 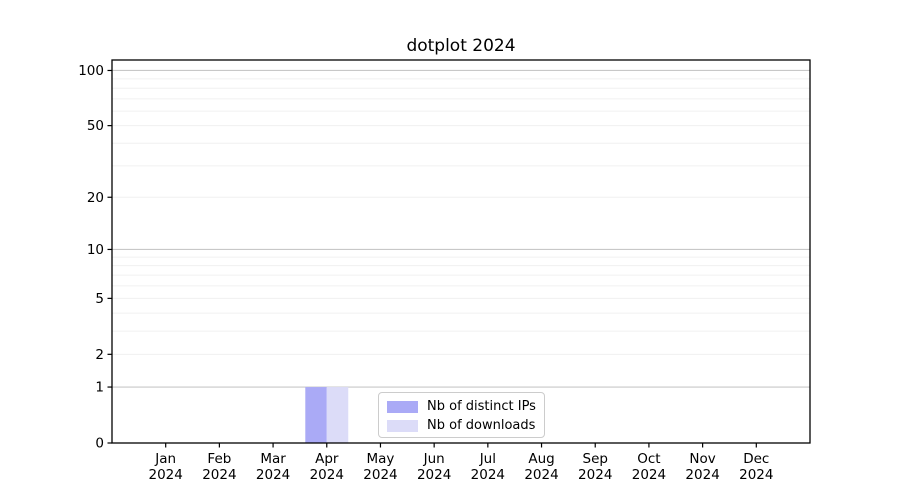 I want to click on x-tick-label: Aug 2024, so click(x=541, y=467).